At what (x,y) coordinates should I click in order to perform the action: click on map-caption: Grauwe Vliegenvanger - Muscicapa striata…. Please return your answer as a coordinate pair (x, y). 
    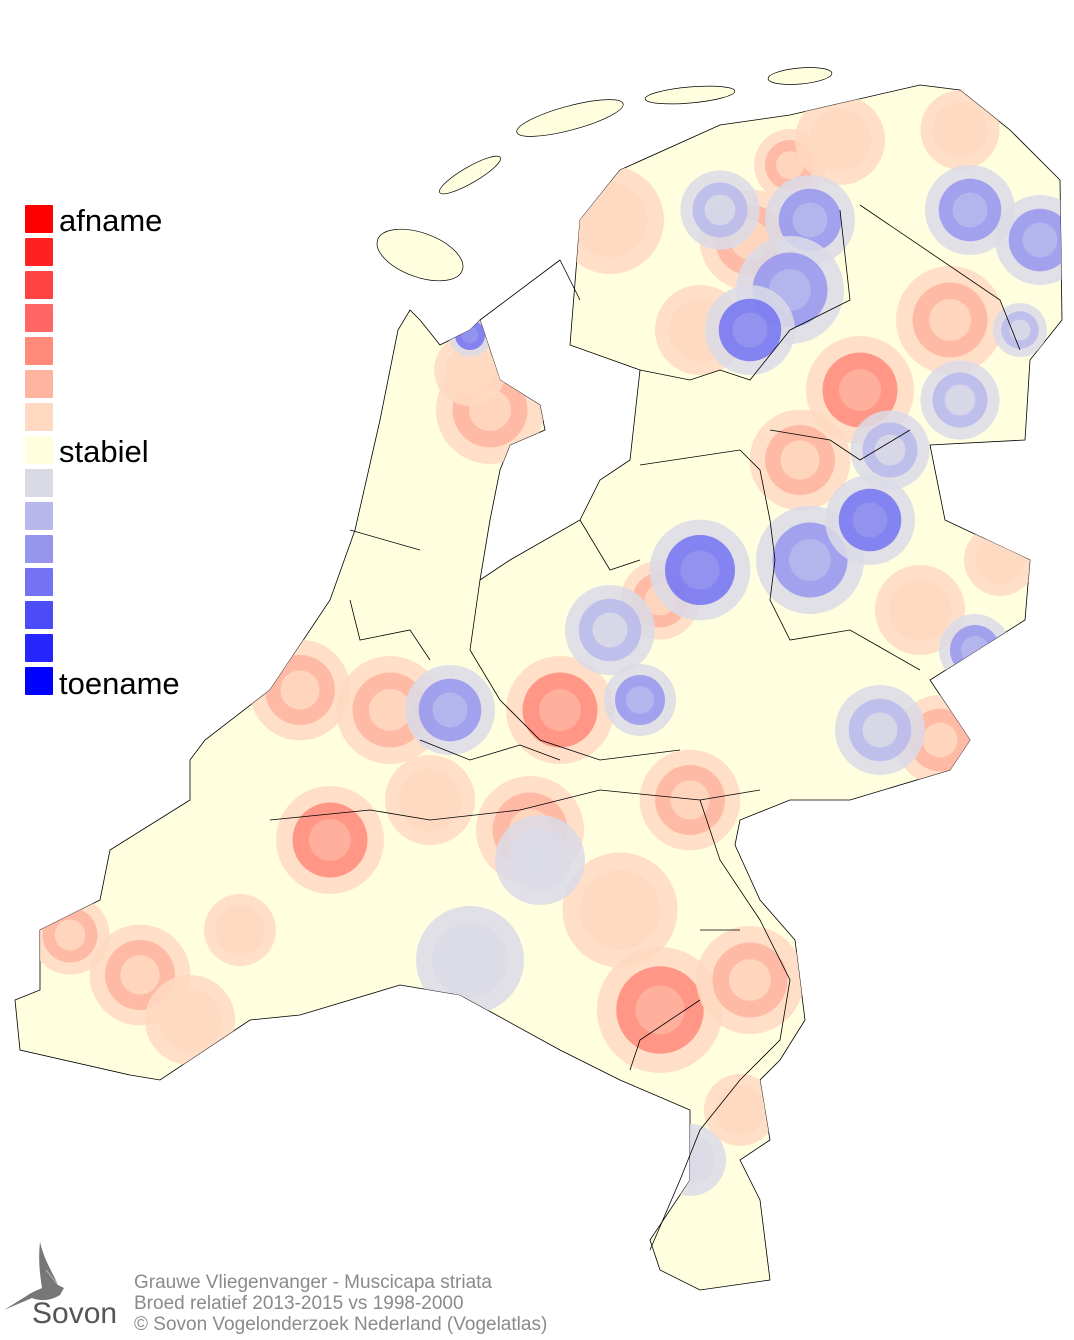
    Looking at the image, I should click on (340, 1303).